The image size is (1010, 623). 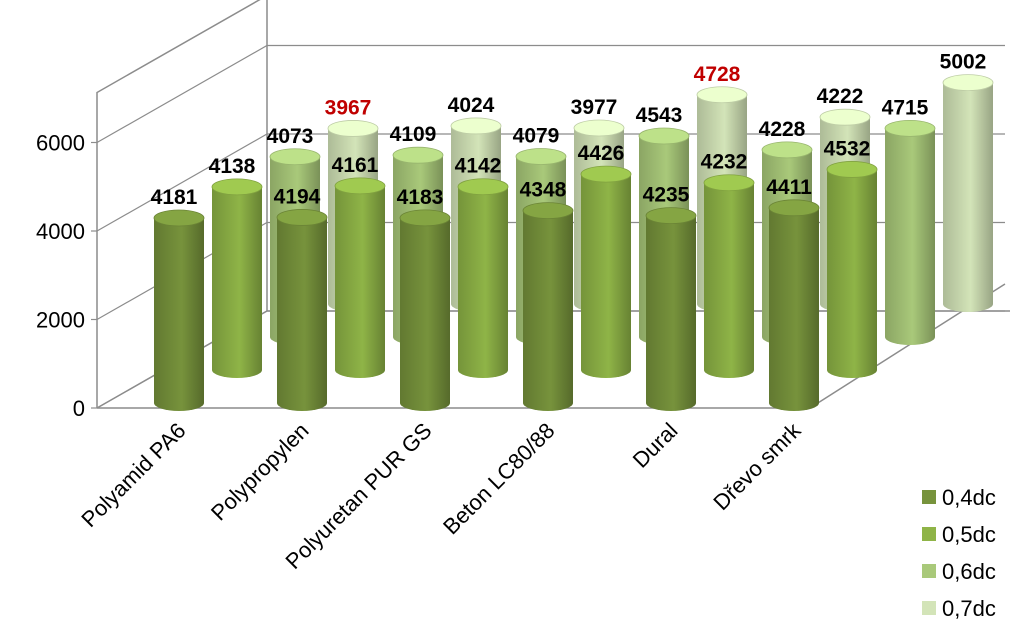 I want to click on data-label: 4715, so click(x=905, y=107).